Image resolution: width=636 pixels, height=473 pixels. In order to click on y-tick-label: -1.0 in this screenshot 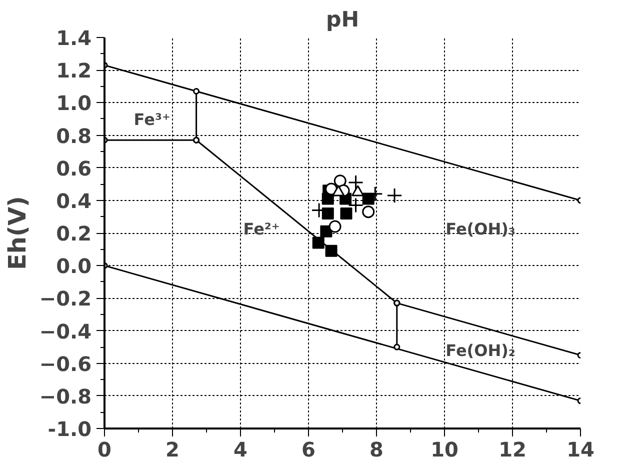, I will do `click(70, 429)`.